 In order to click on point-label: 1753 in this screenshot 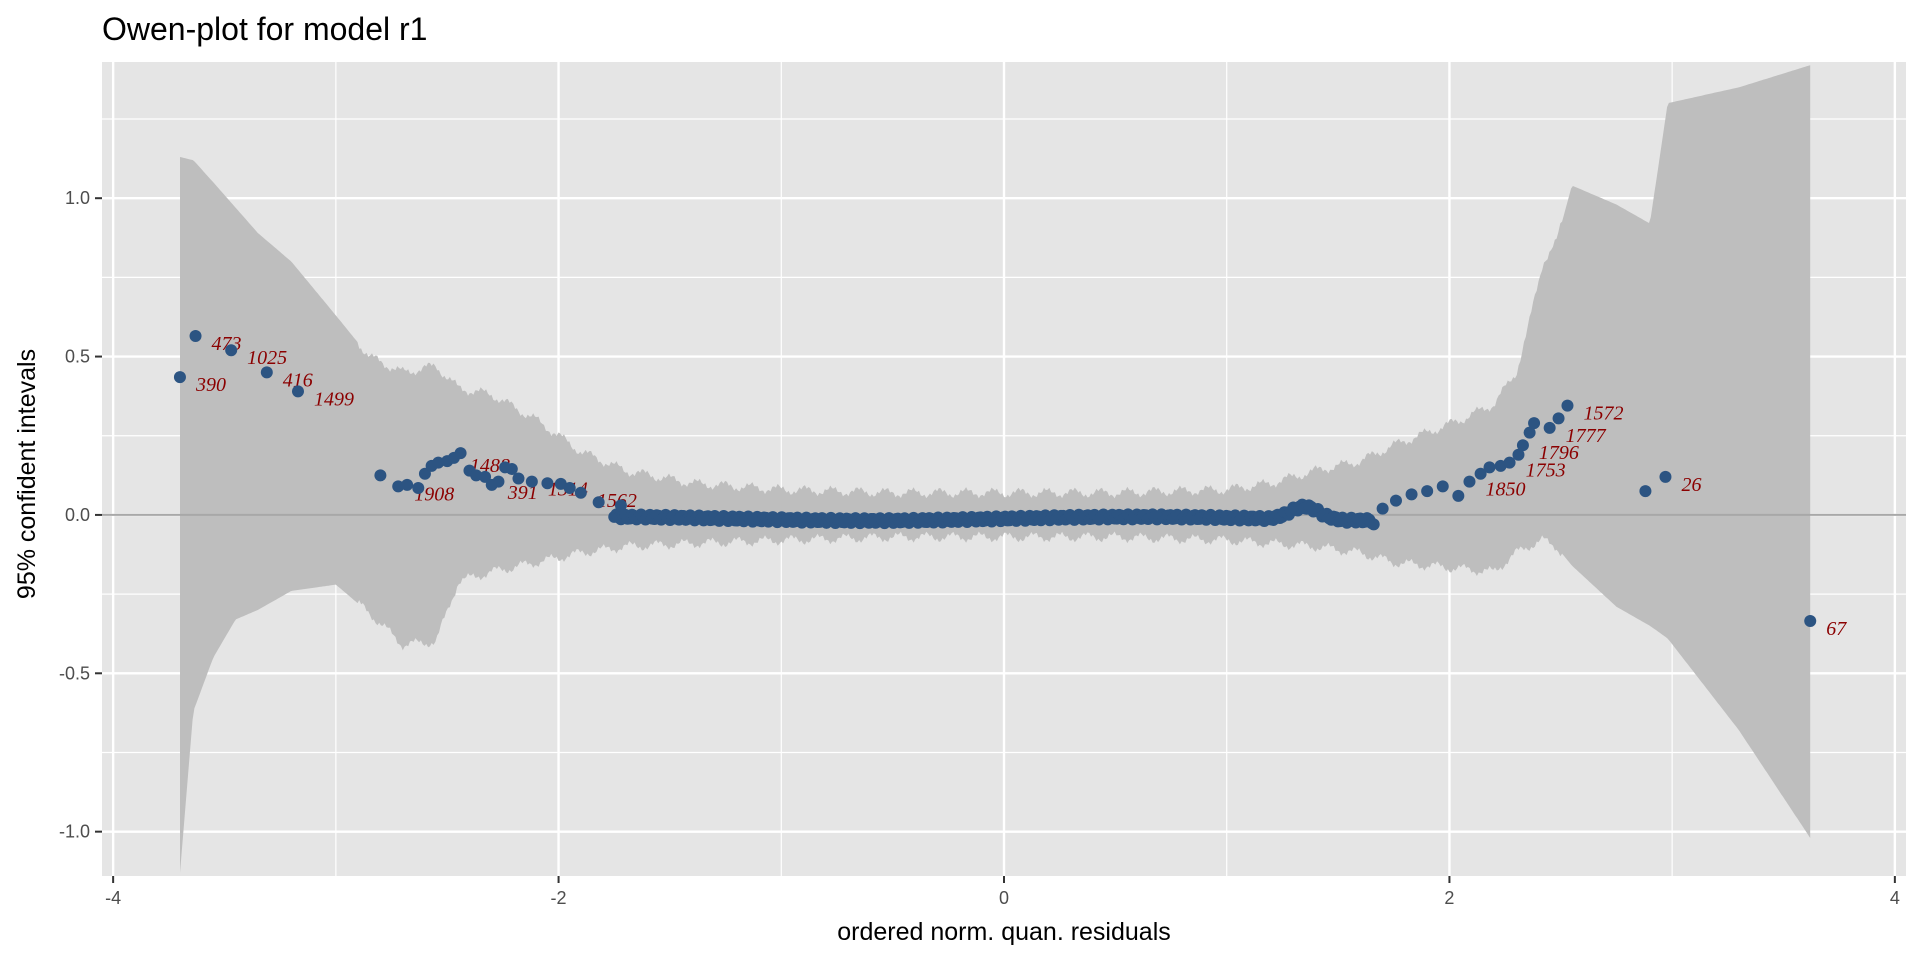, I will do `click(1546, 471)`.